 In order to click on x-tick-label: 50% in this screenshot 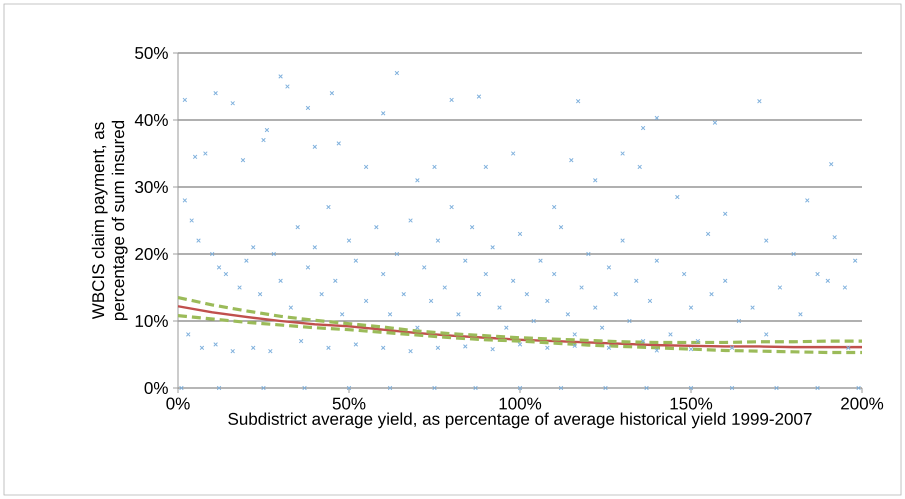, I will do `click(349, 404)`.